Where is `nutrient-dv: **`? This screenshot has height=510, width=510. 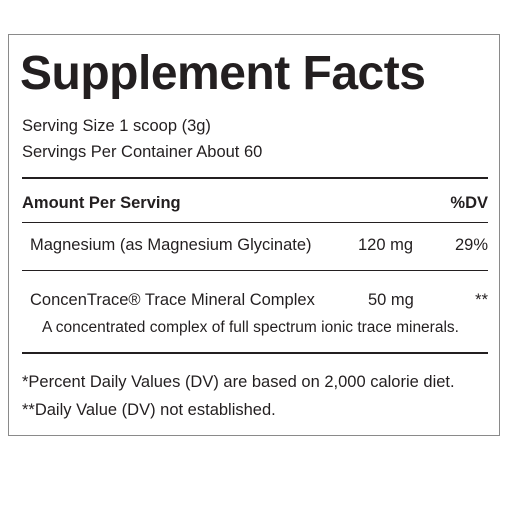
nutrient-dv: ** is located at coordinates (481, 300).